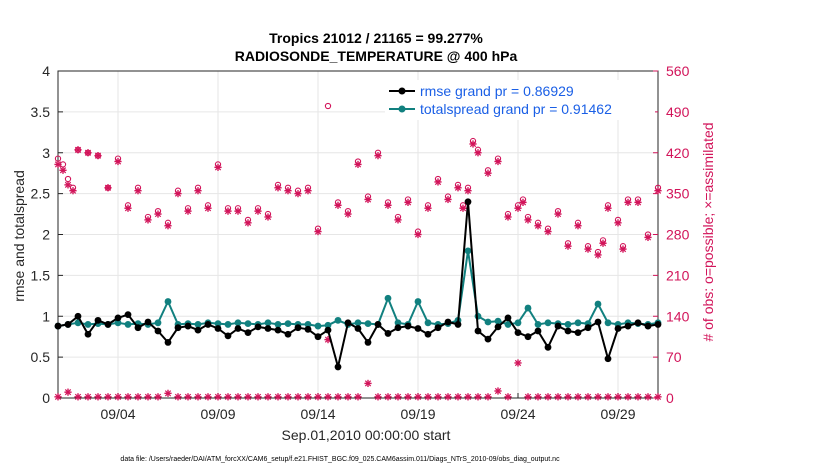 This screenshot has height=470, width=830. What do you see at coordinates (417, 414) in the screenshot?
I see `x-tick-label: 09/19` at bounding box center [417, 414].